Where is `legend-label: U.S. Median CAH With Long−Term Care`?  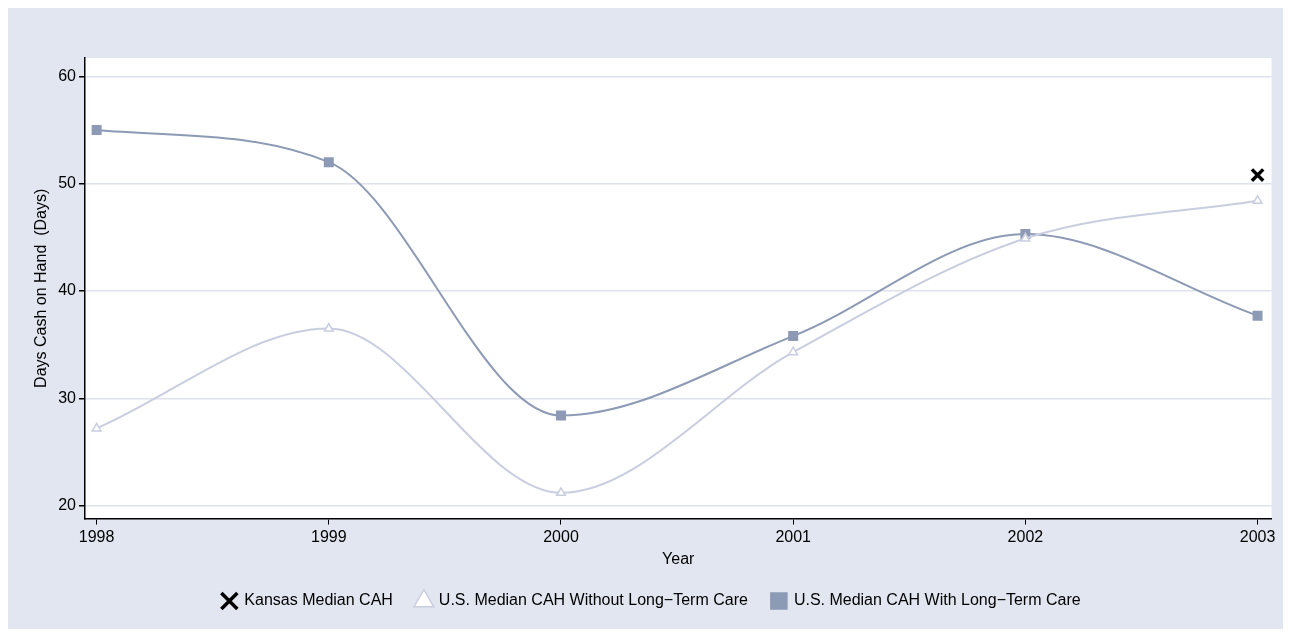 legend-label: U.S. Median CAH With Long−Term Care is located at coordinates (937, 600).